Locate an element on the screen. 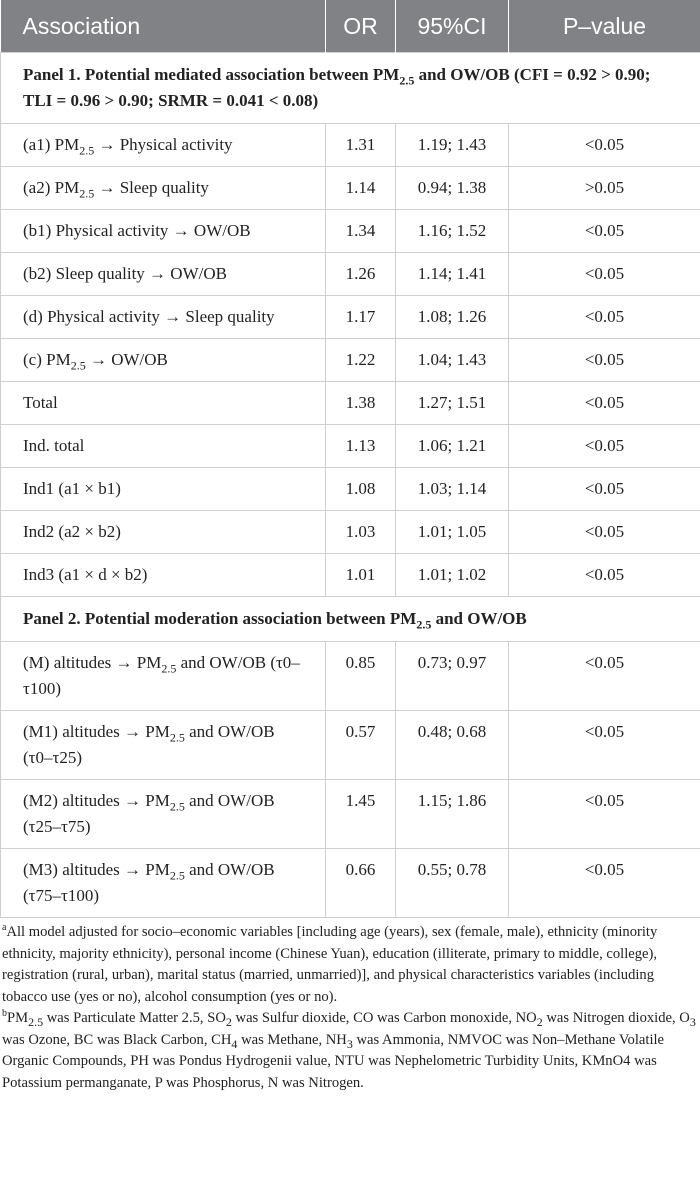  text-segment: (a1) PM is located at coordinates (51, 144).